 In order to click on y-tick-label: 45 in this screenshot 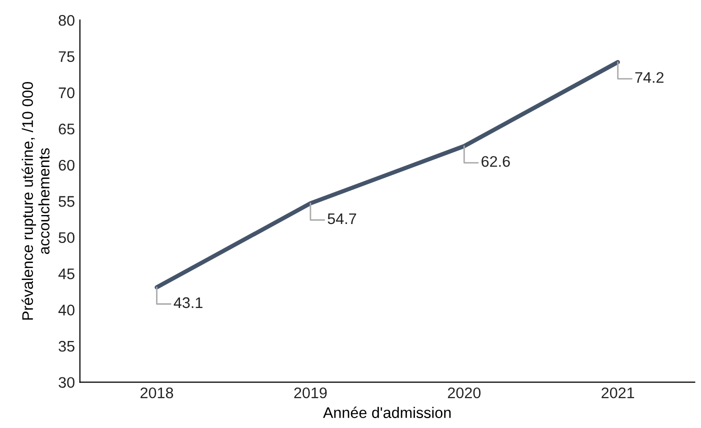, I will do `click(66, 274)`.